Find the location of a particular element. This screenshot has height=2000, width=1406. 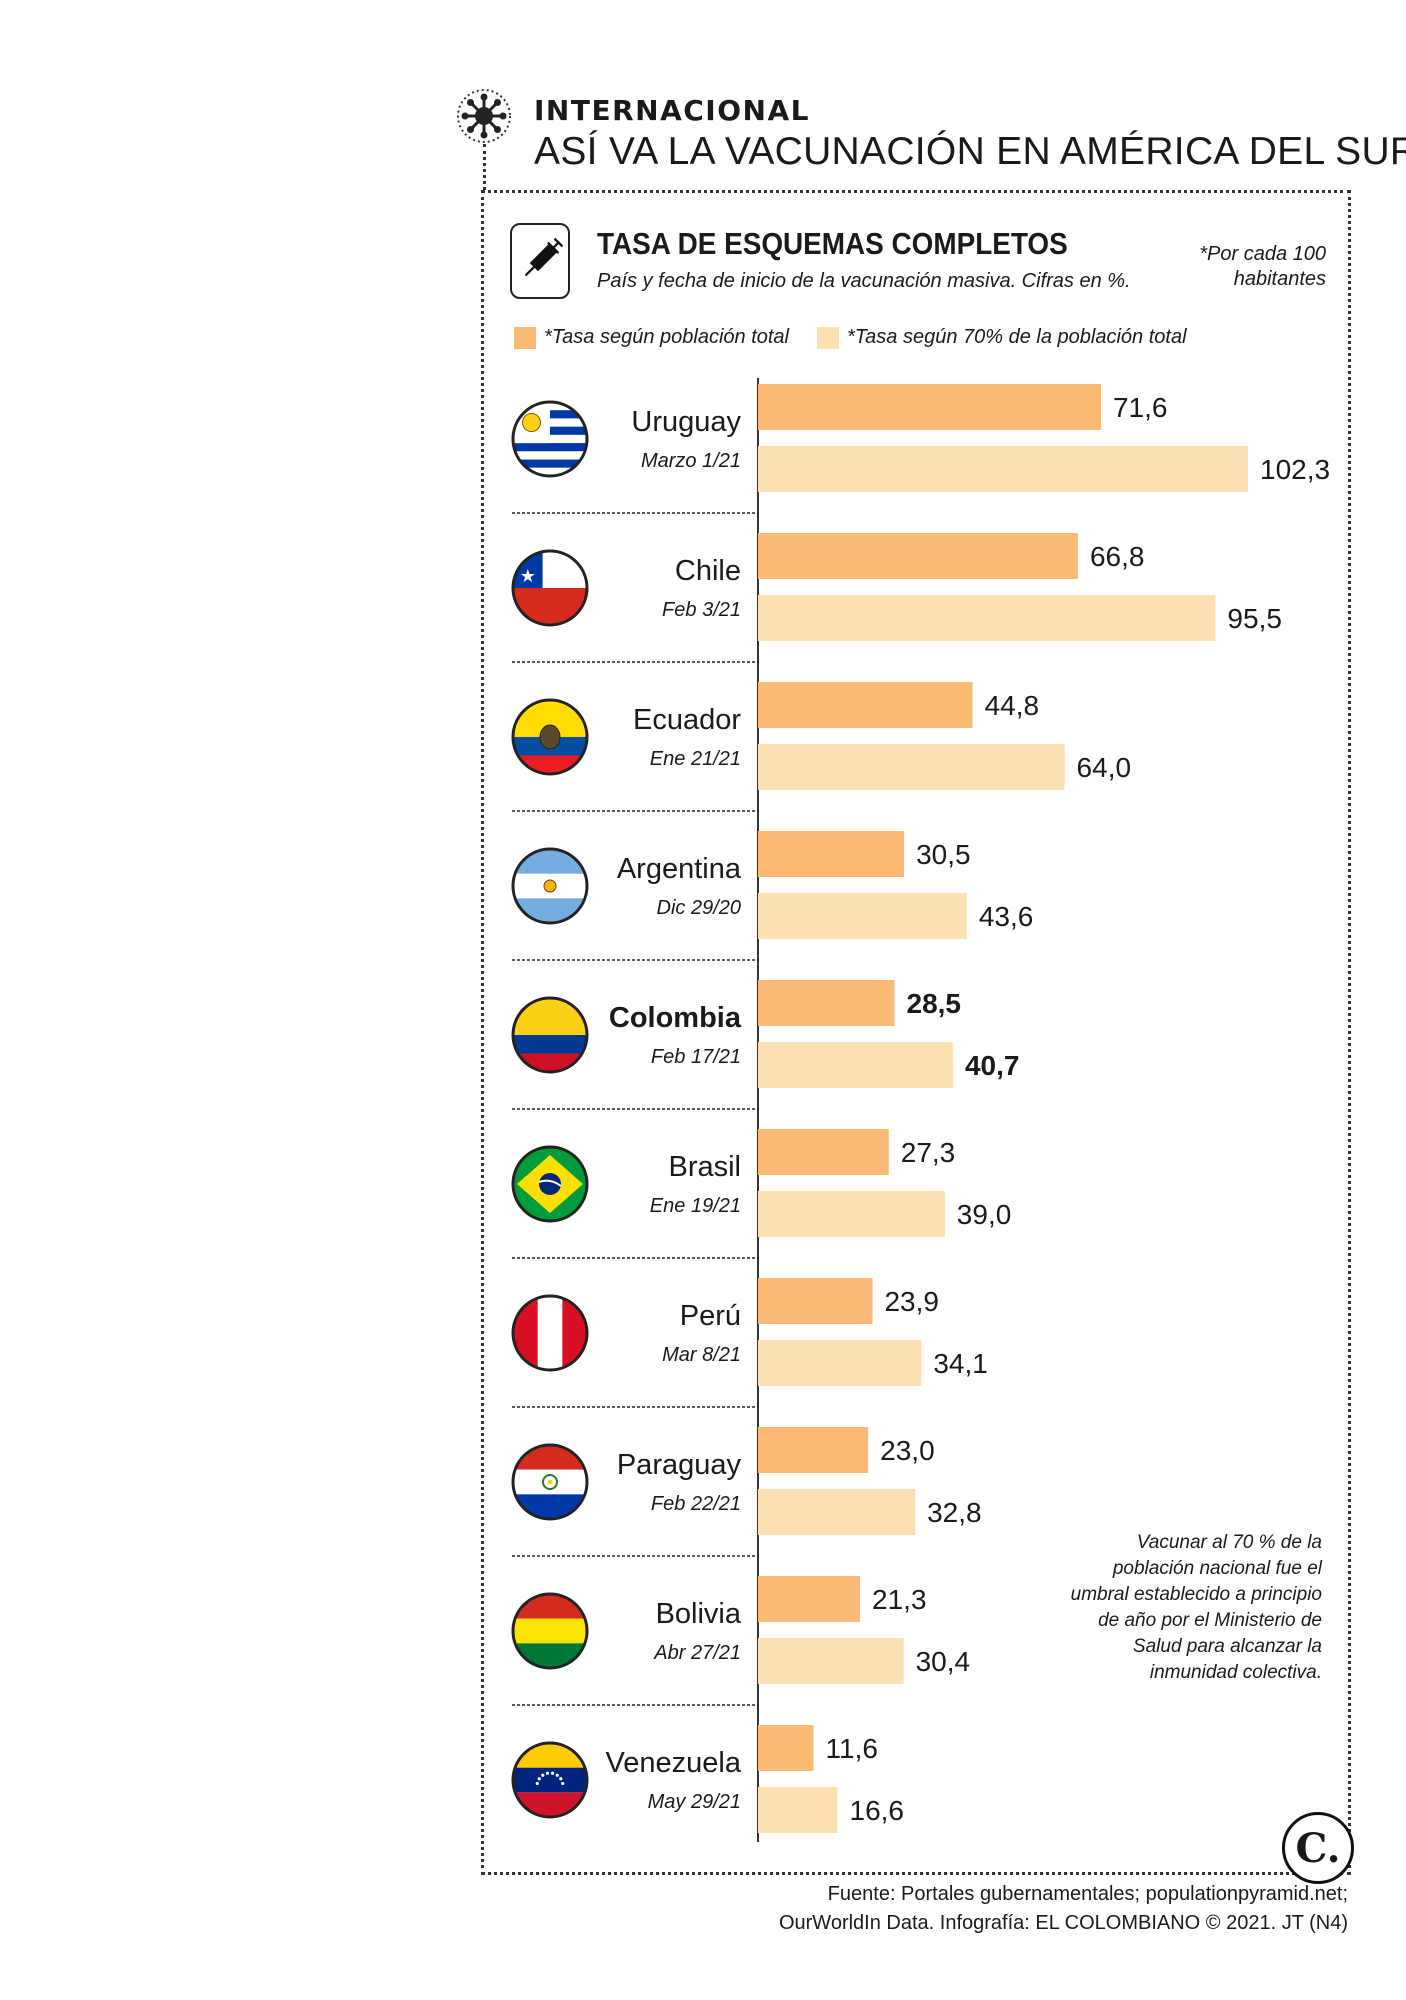

country-label: Brasil is located at coordinates (704, 1167).